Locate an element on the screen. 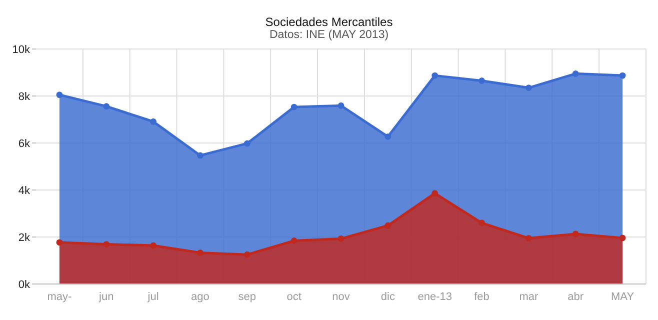 This screenshot has width=658, height=320. x-tick-label: sep is located at coordinates (247, 296).